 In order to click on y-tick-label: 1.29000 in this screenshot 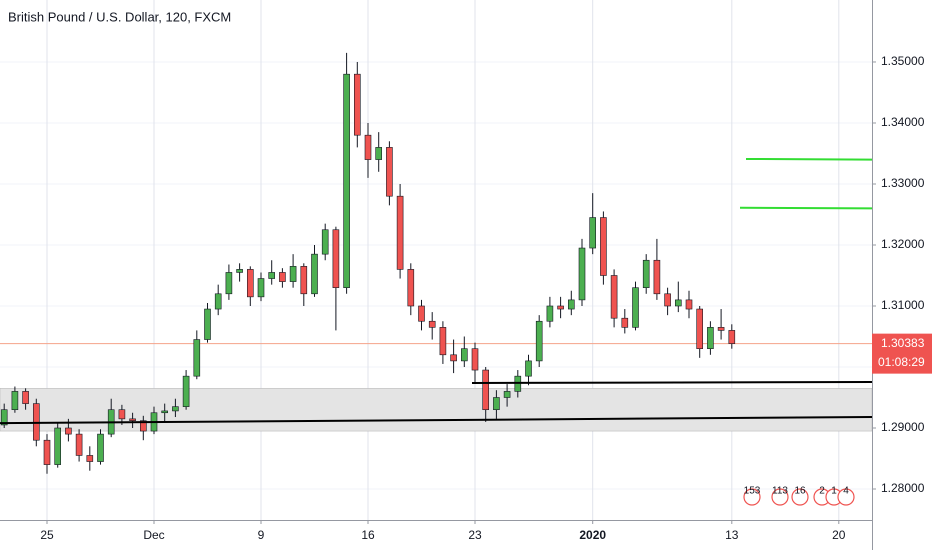, I will do `click(903, 427)`.